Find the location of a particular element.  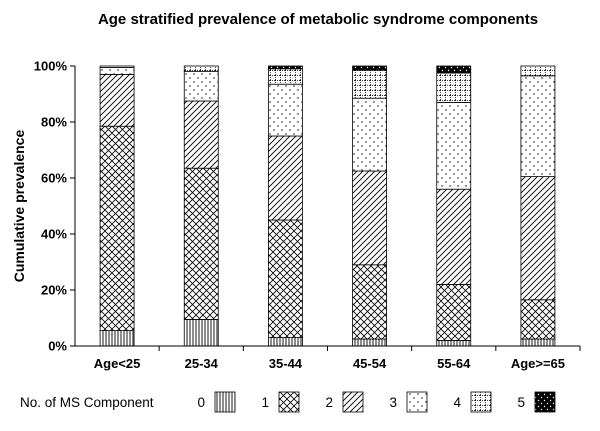

legend-label: 0 is located at coordinates (201, 402).